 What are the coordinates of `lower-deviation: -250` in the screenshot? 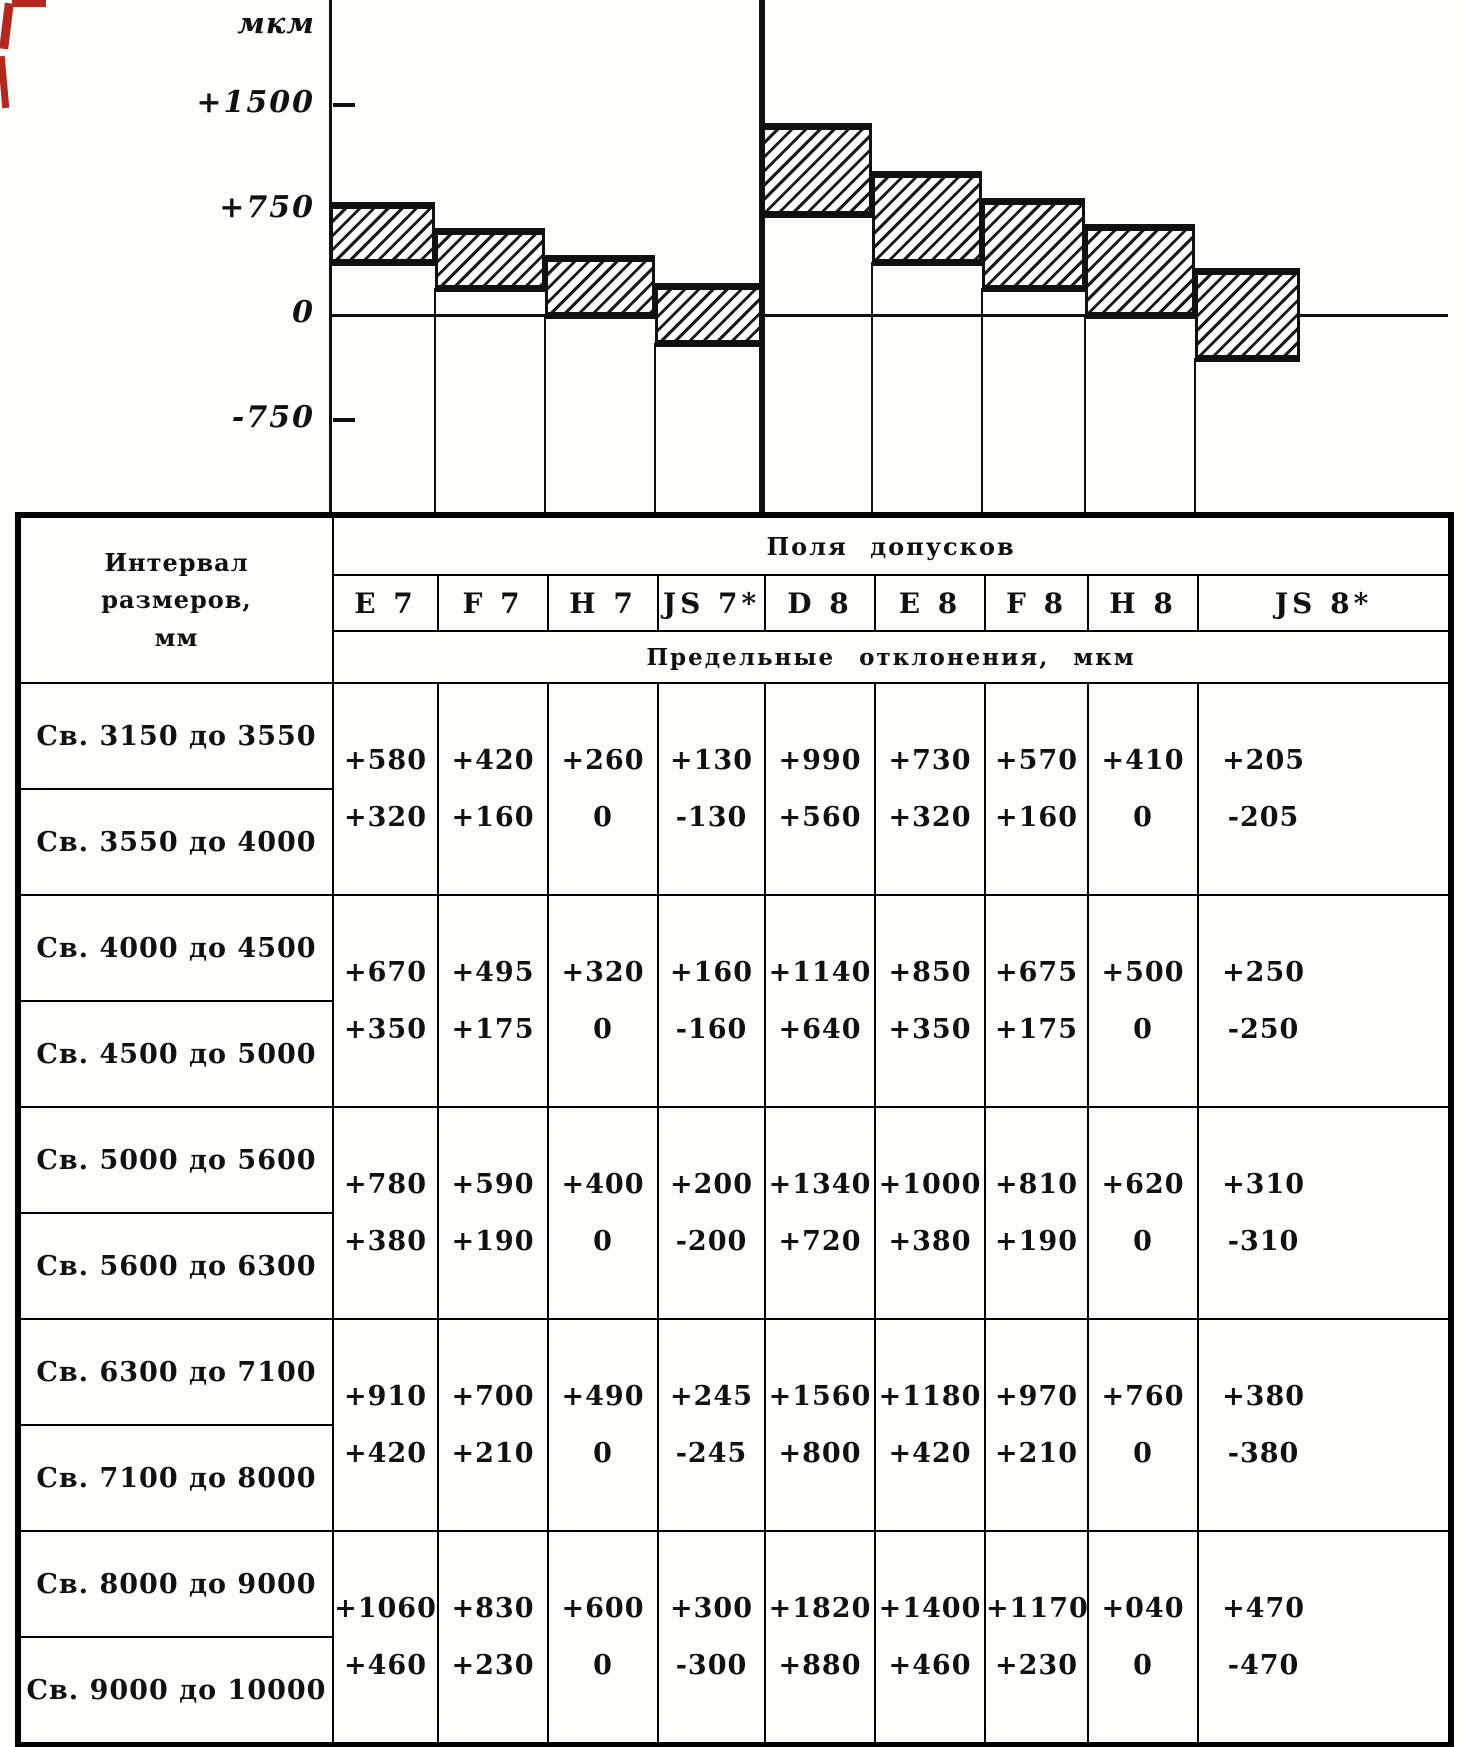 It's located at (1263, 1029).